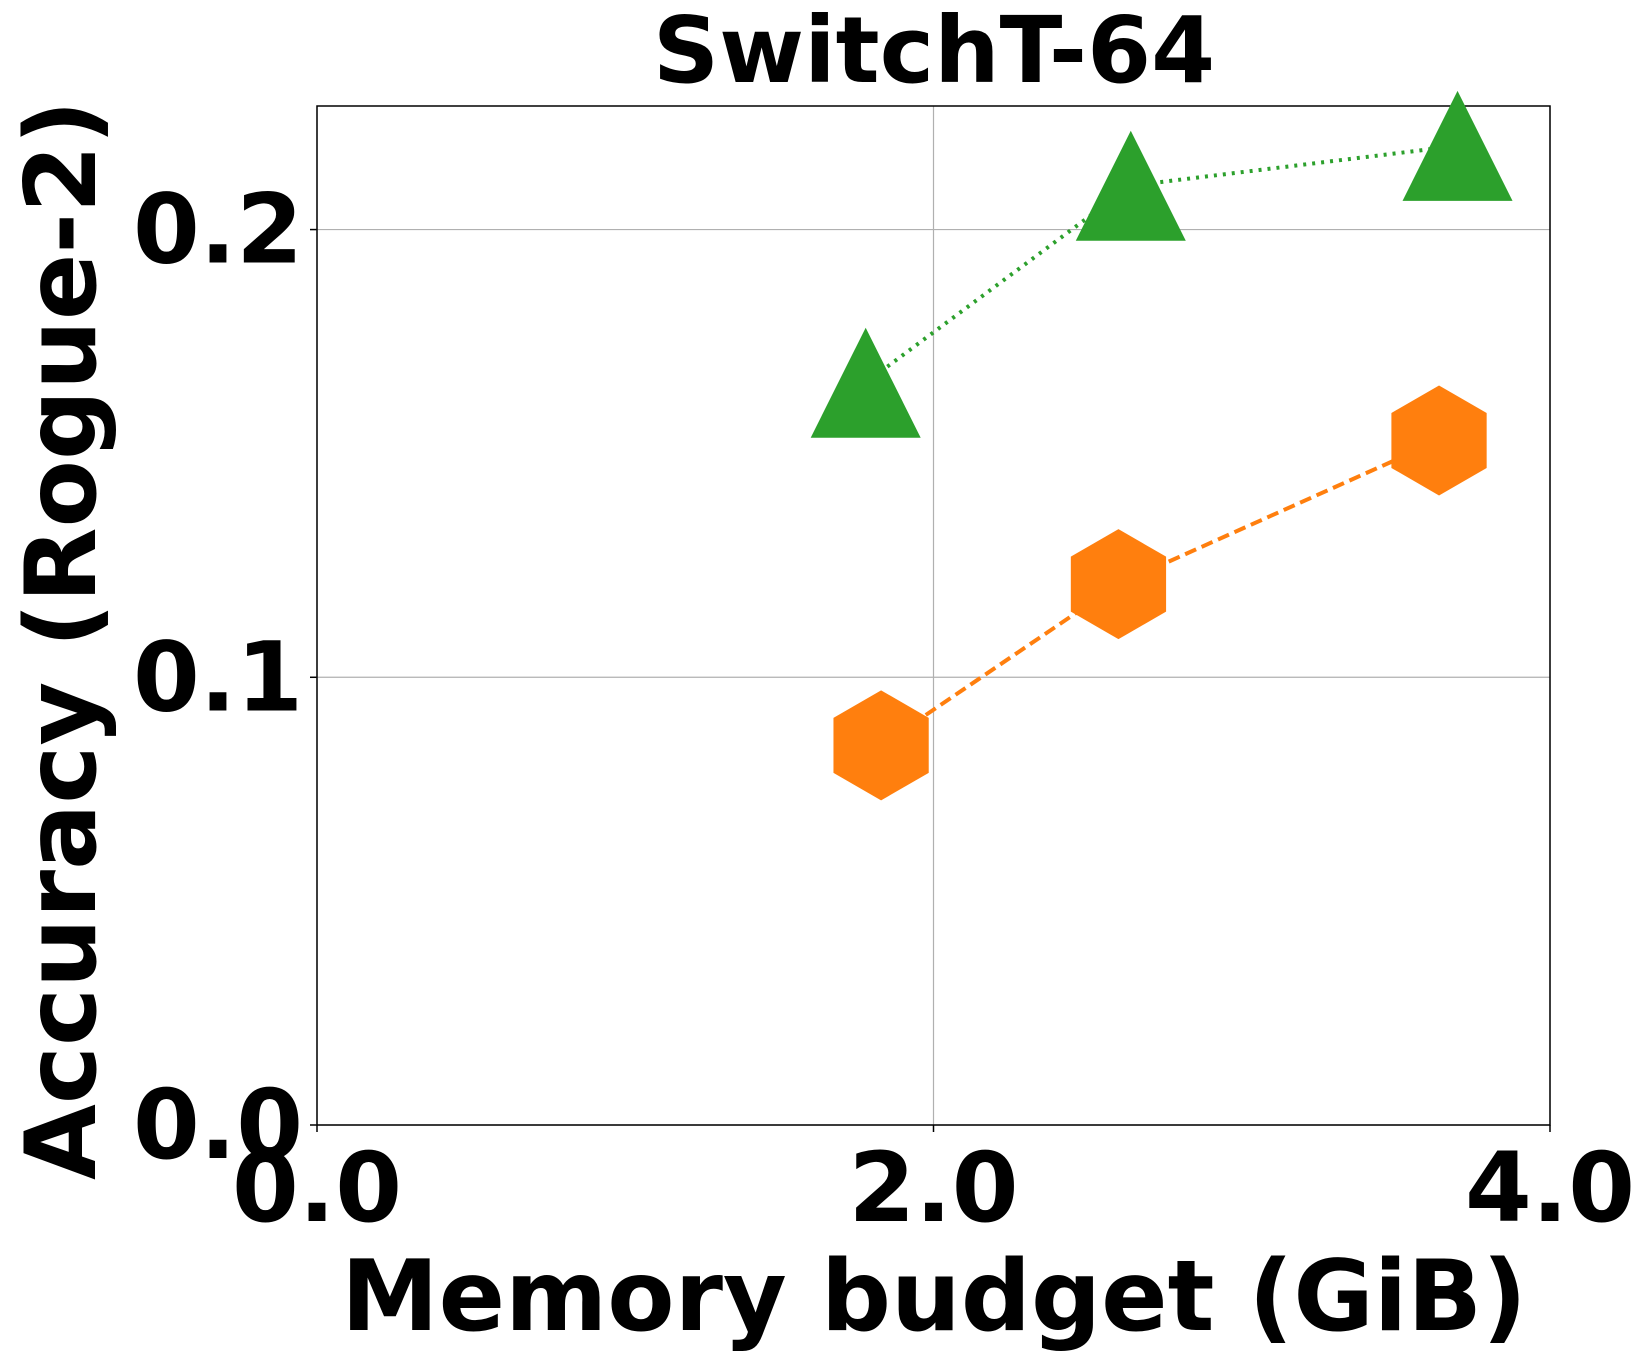 The image size is (1644, 1354). Describe the element at coordinates (317, 1188) in the screenshot. I see `x-tick-label: 0.0` at that location.